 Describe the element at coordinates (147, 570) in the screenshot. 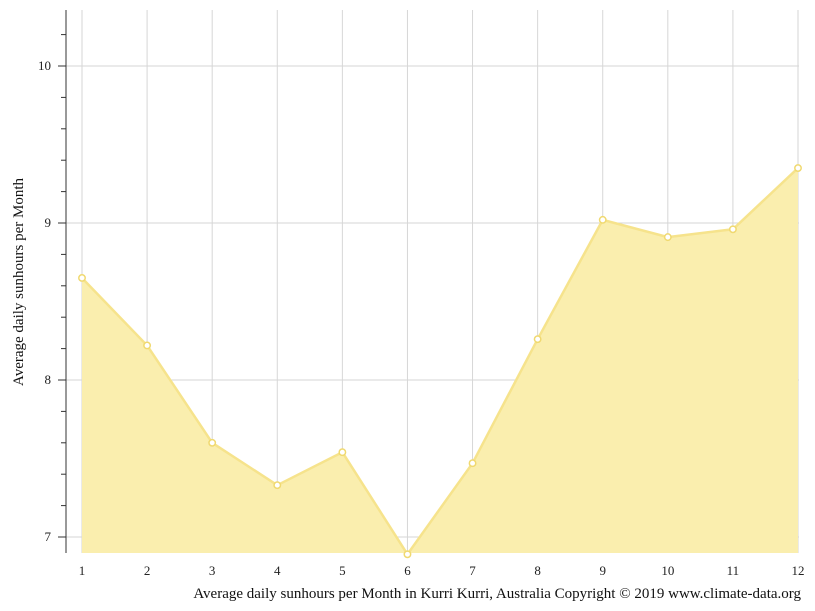

I see `x-tick-label: 2` at that location.